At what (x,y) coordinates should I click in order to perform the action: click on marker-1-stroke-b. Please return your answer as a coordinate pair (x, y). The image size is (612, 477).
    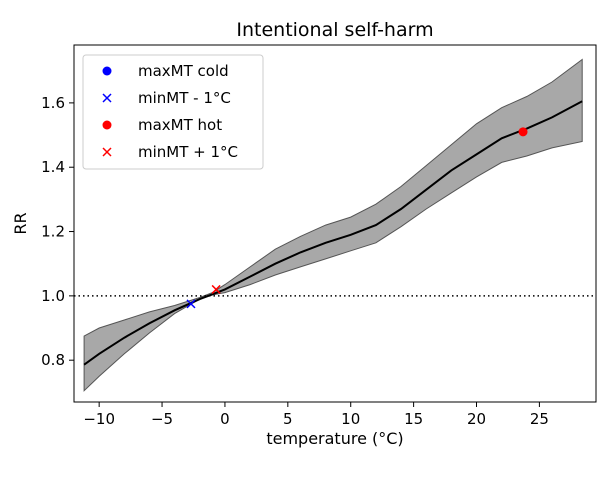
    Looking at the image, I should click on (191, 304).